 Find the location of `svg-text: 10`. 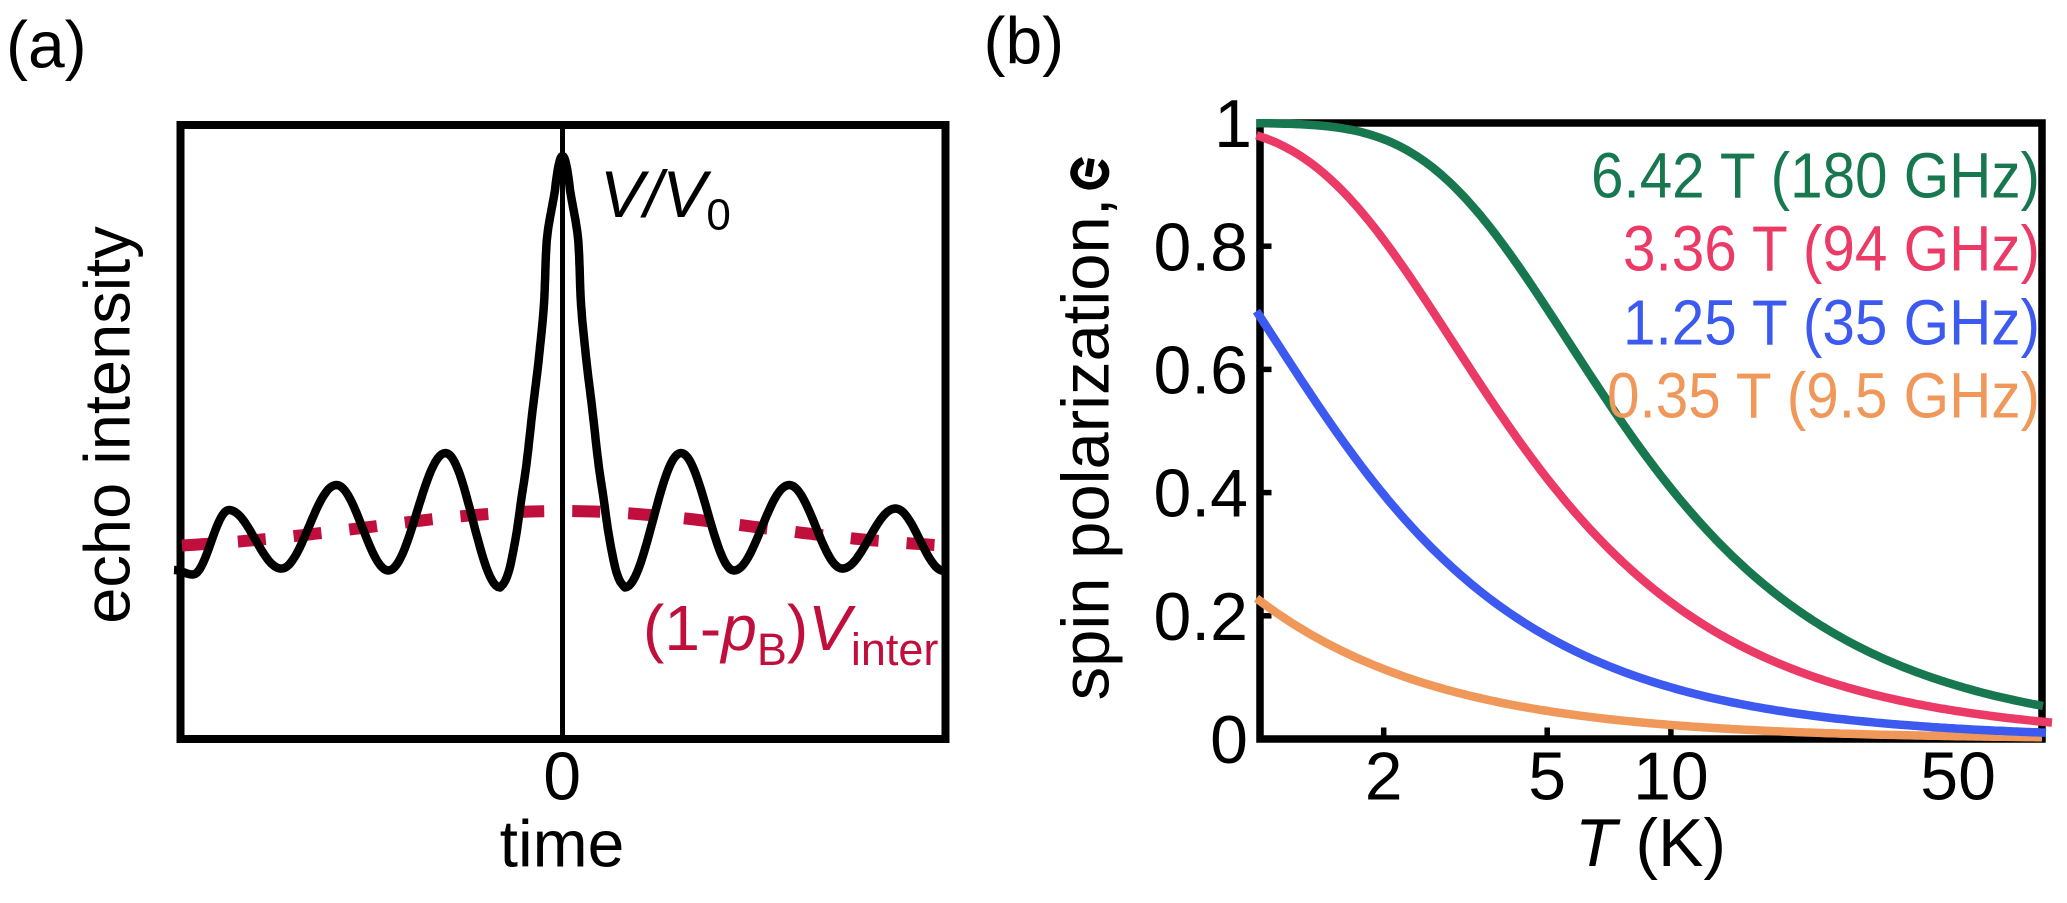

svg-text: 10 is located at coordinates (1671, 777).